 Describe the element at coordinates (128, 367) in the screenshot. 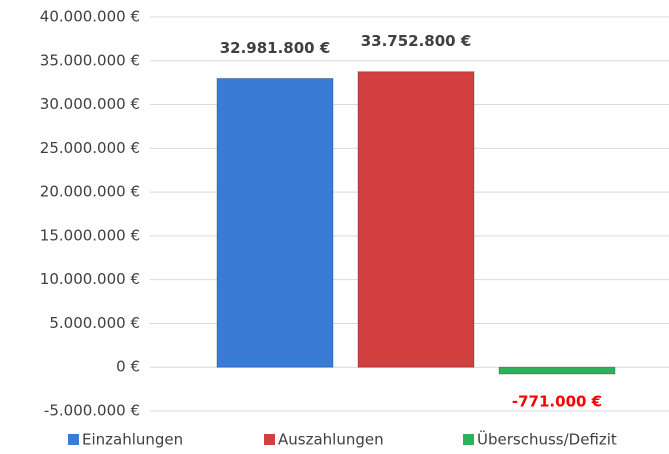

I see `y-tick-label: 0 €` at that location.